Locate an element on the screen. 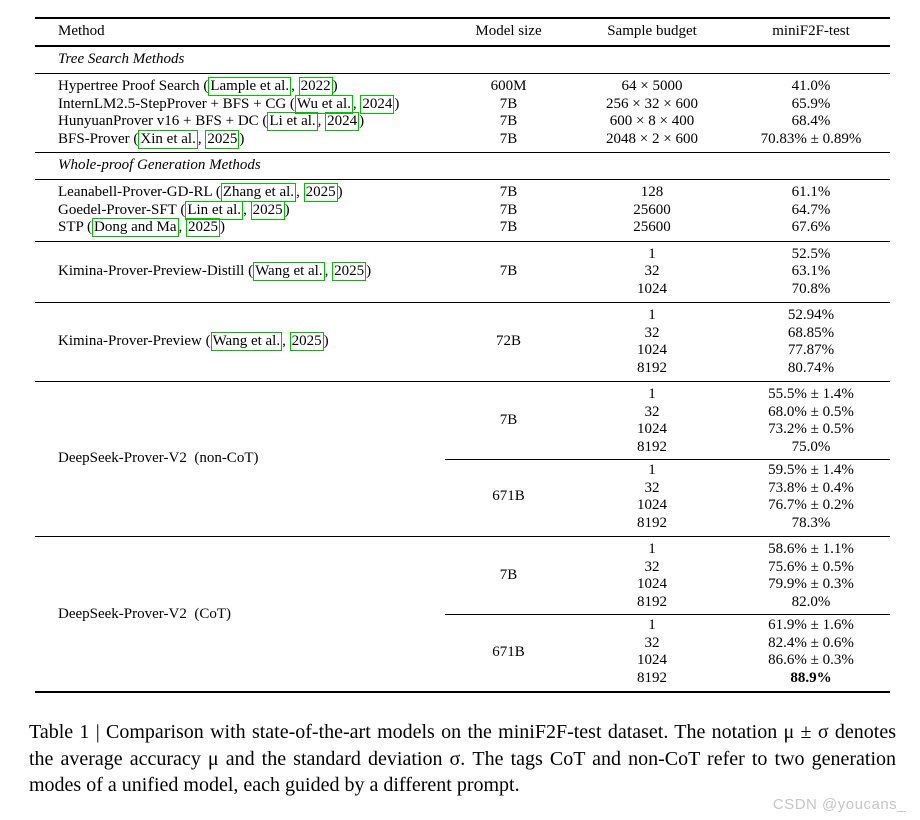 This screenshot has width=920, height=820. watermark: CSDN @youcans_ is located at coordinates (839, 804).